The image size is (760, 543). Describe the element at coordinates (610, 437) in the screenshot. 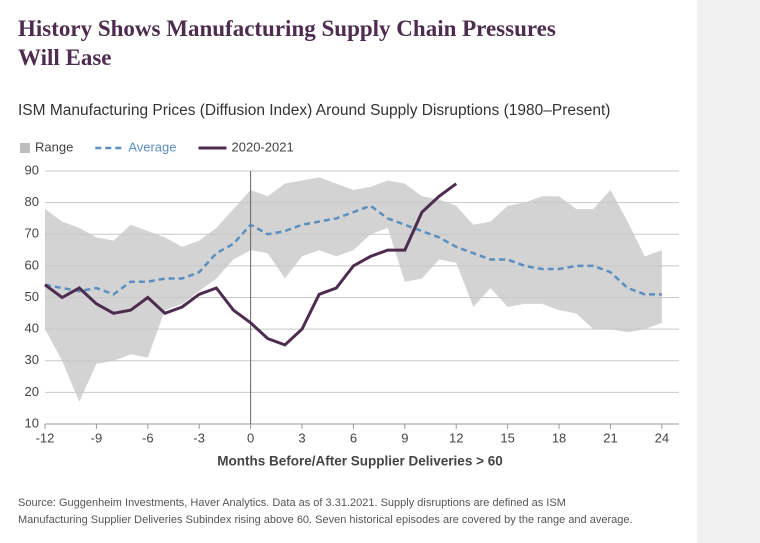

I see `x-tick-label: 21` at that location.